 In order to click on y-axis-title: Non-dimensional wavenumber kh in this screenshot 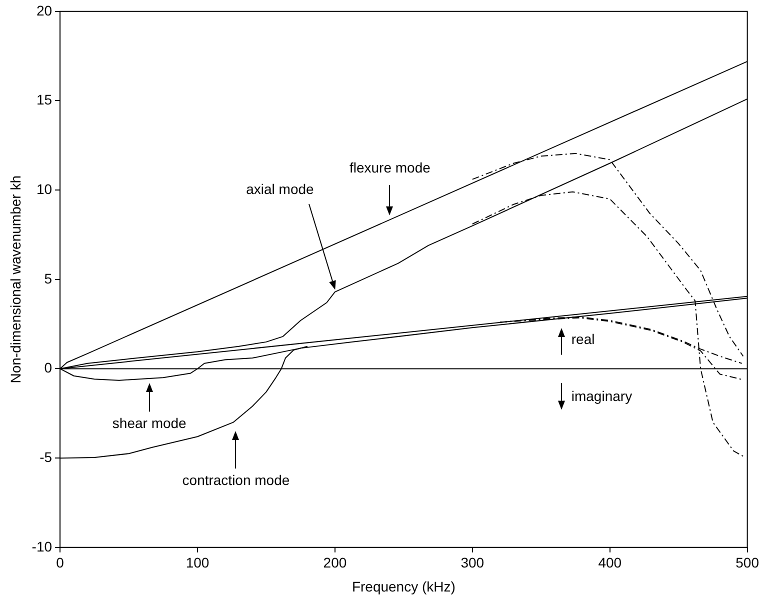, I will do `click(15, 280)`.